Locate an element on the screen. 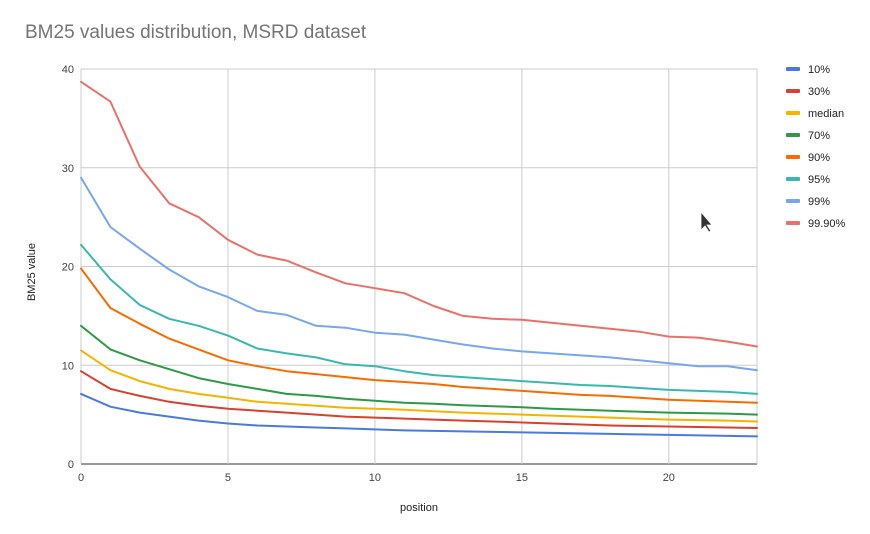 This screenshot has width=870, height=534. legend-item: 90% is located at coordinates (808, 158).